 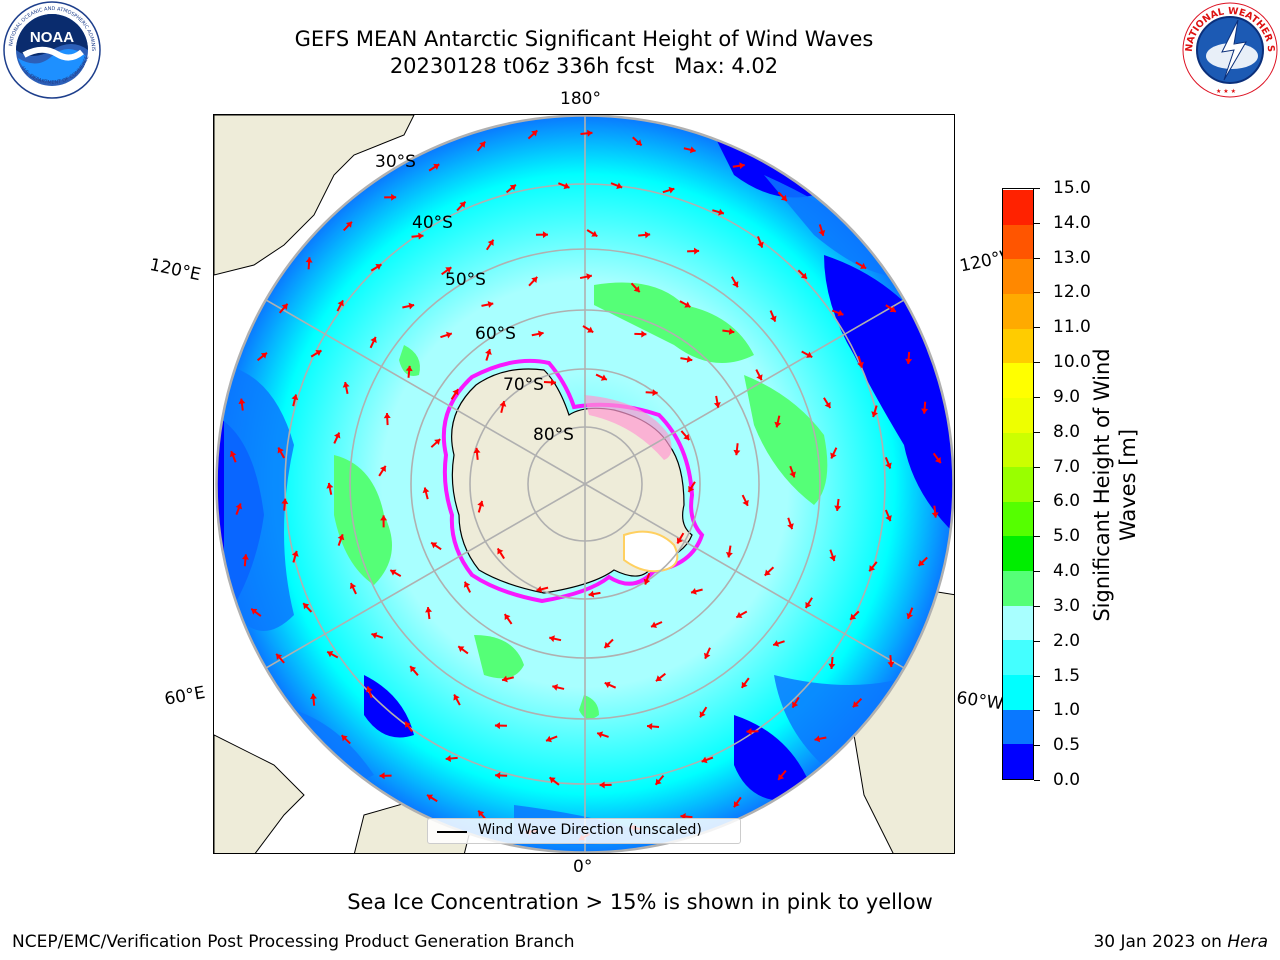 I want to click on lon-label-60e: 60°E, so click(x=185, y=696).